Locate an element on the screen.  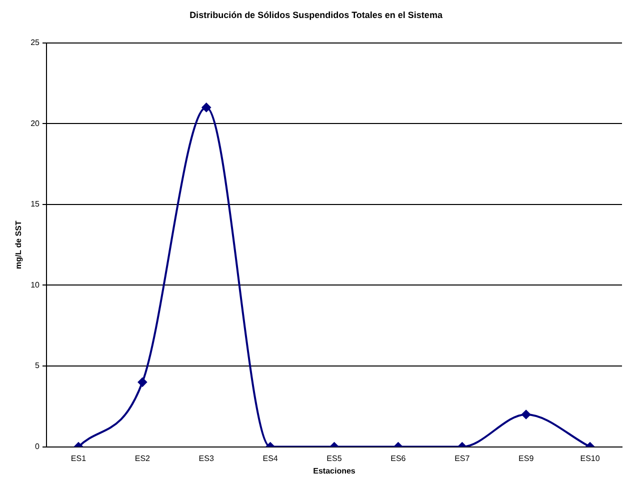
y-tick-label: 25 is located at coordinates (35, 43).